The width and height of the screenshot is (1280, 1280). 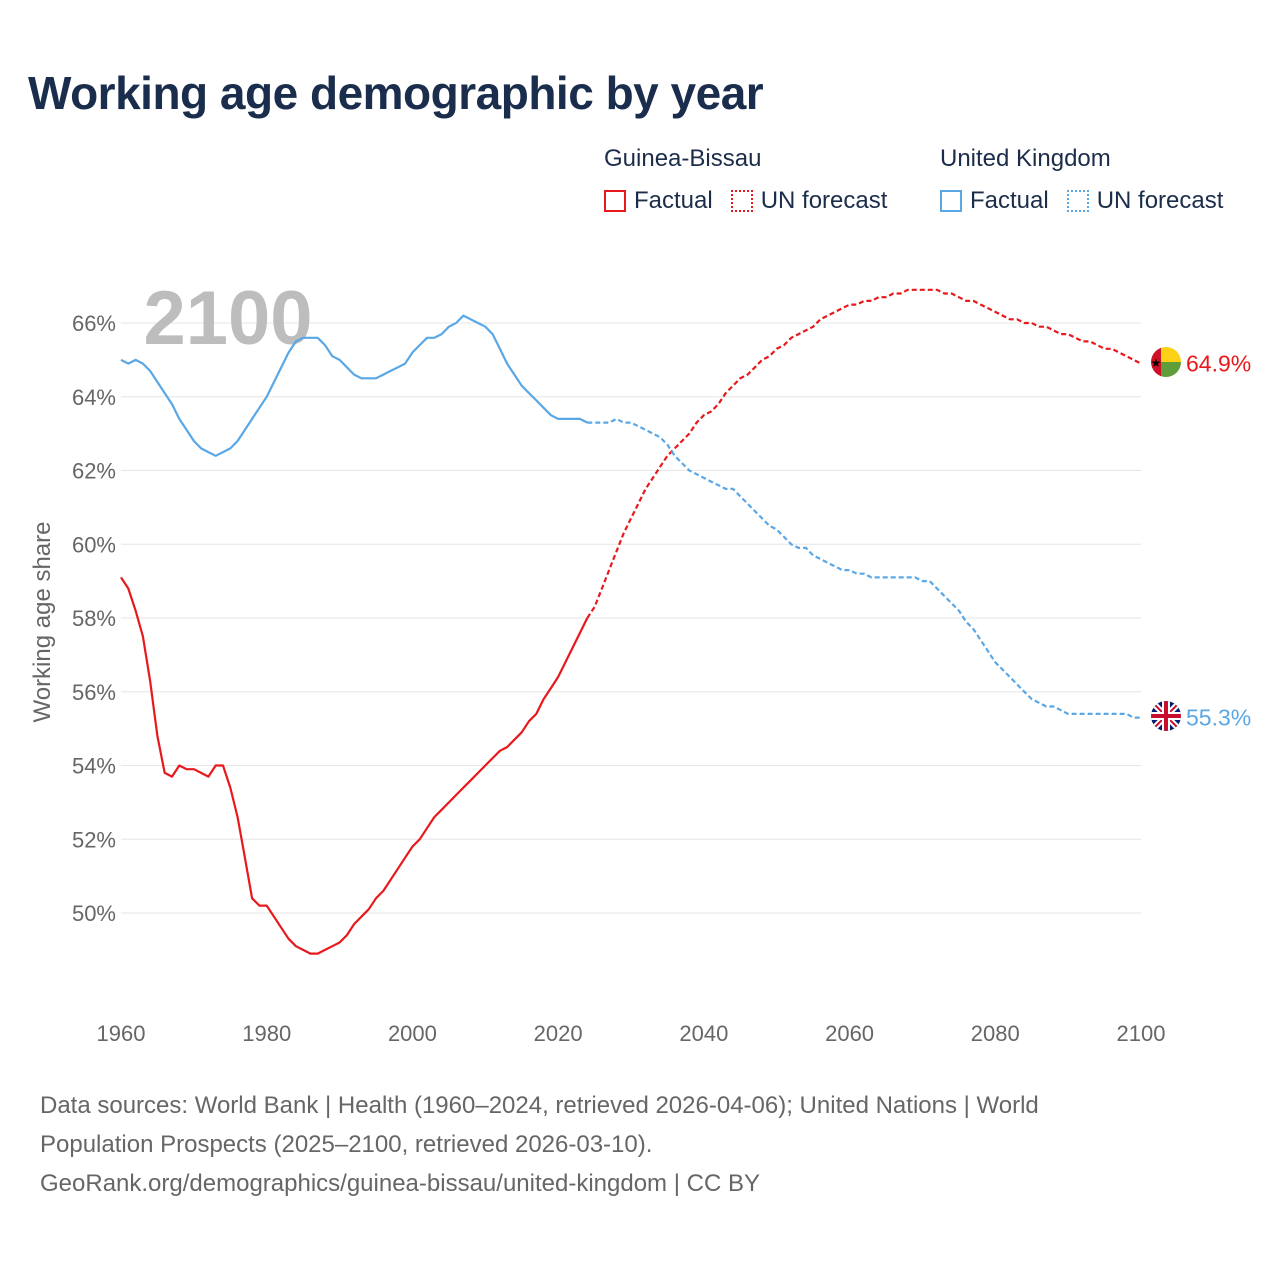 I want to click on legend-item-united-kingdom-forecast: UN forecast, so click(x=1145, y=201).